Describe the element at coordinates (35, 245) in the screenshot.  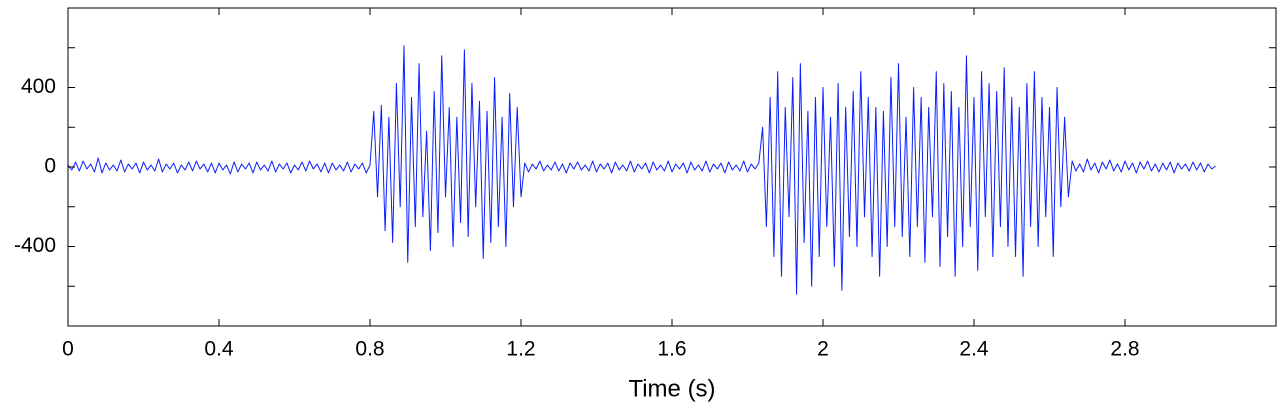
I see `y-tick-label: -400` at that location.